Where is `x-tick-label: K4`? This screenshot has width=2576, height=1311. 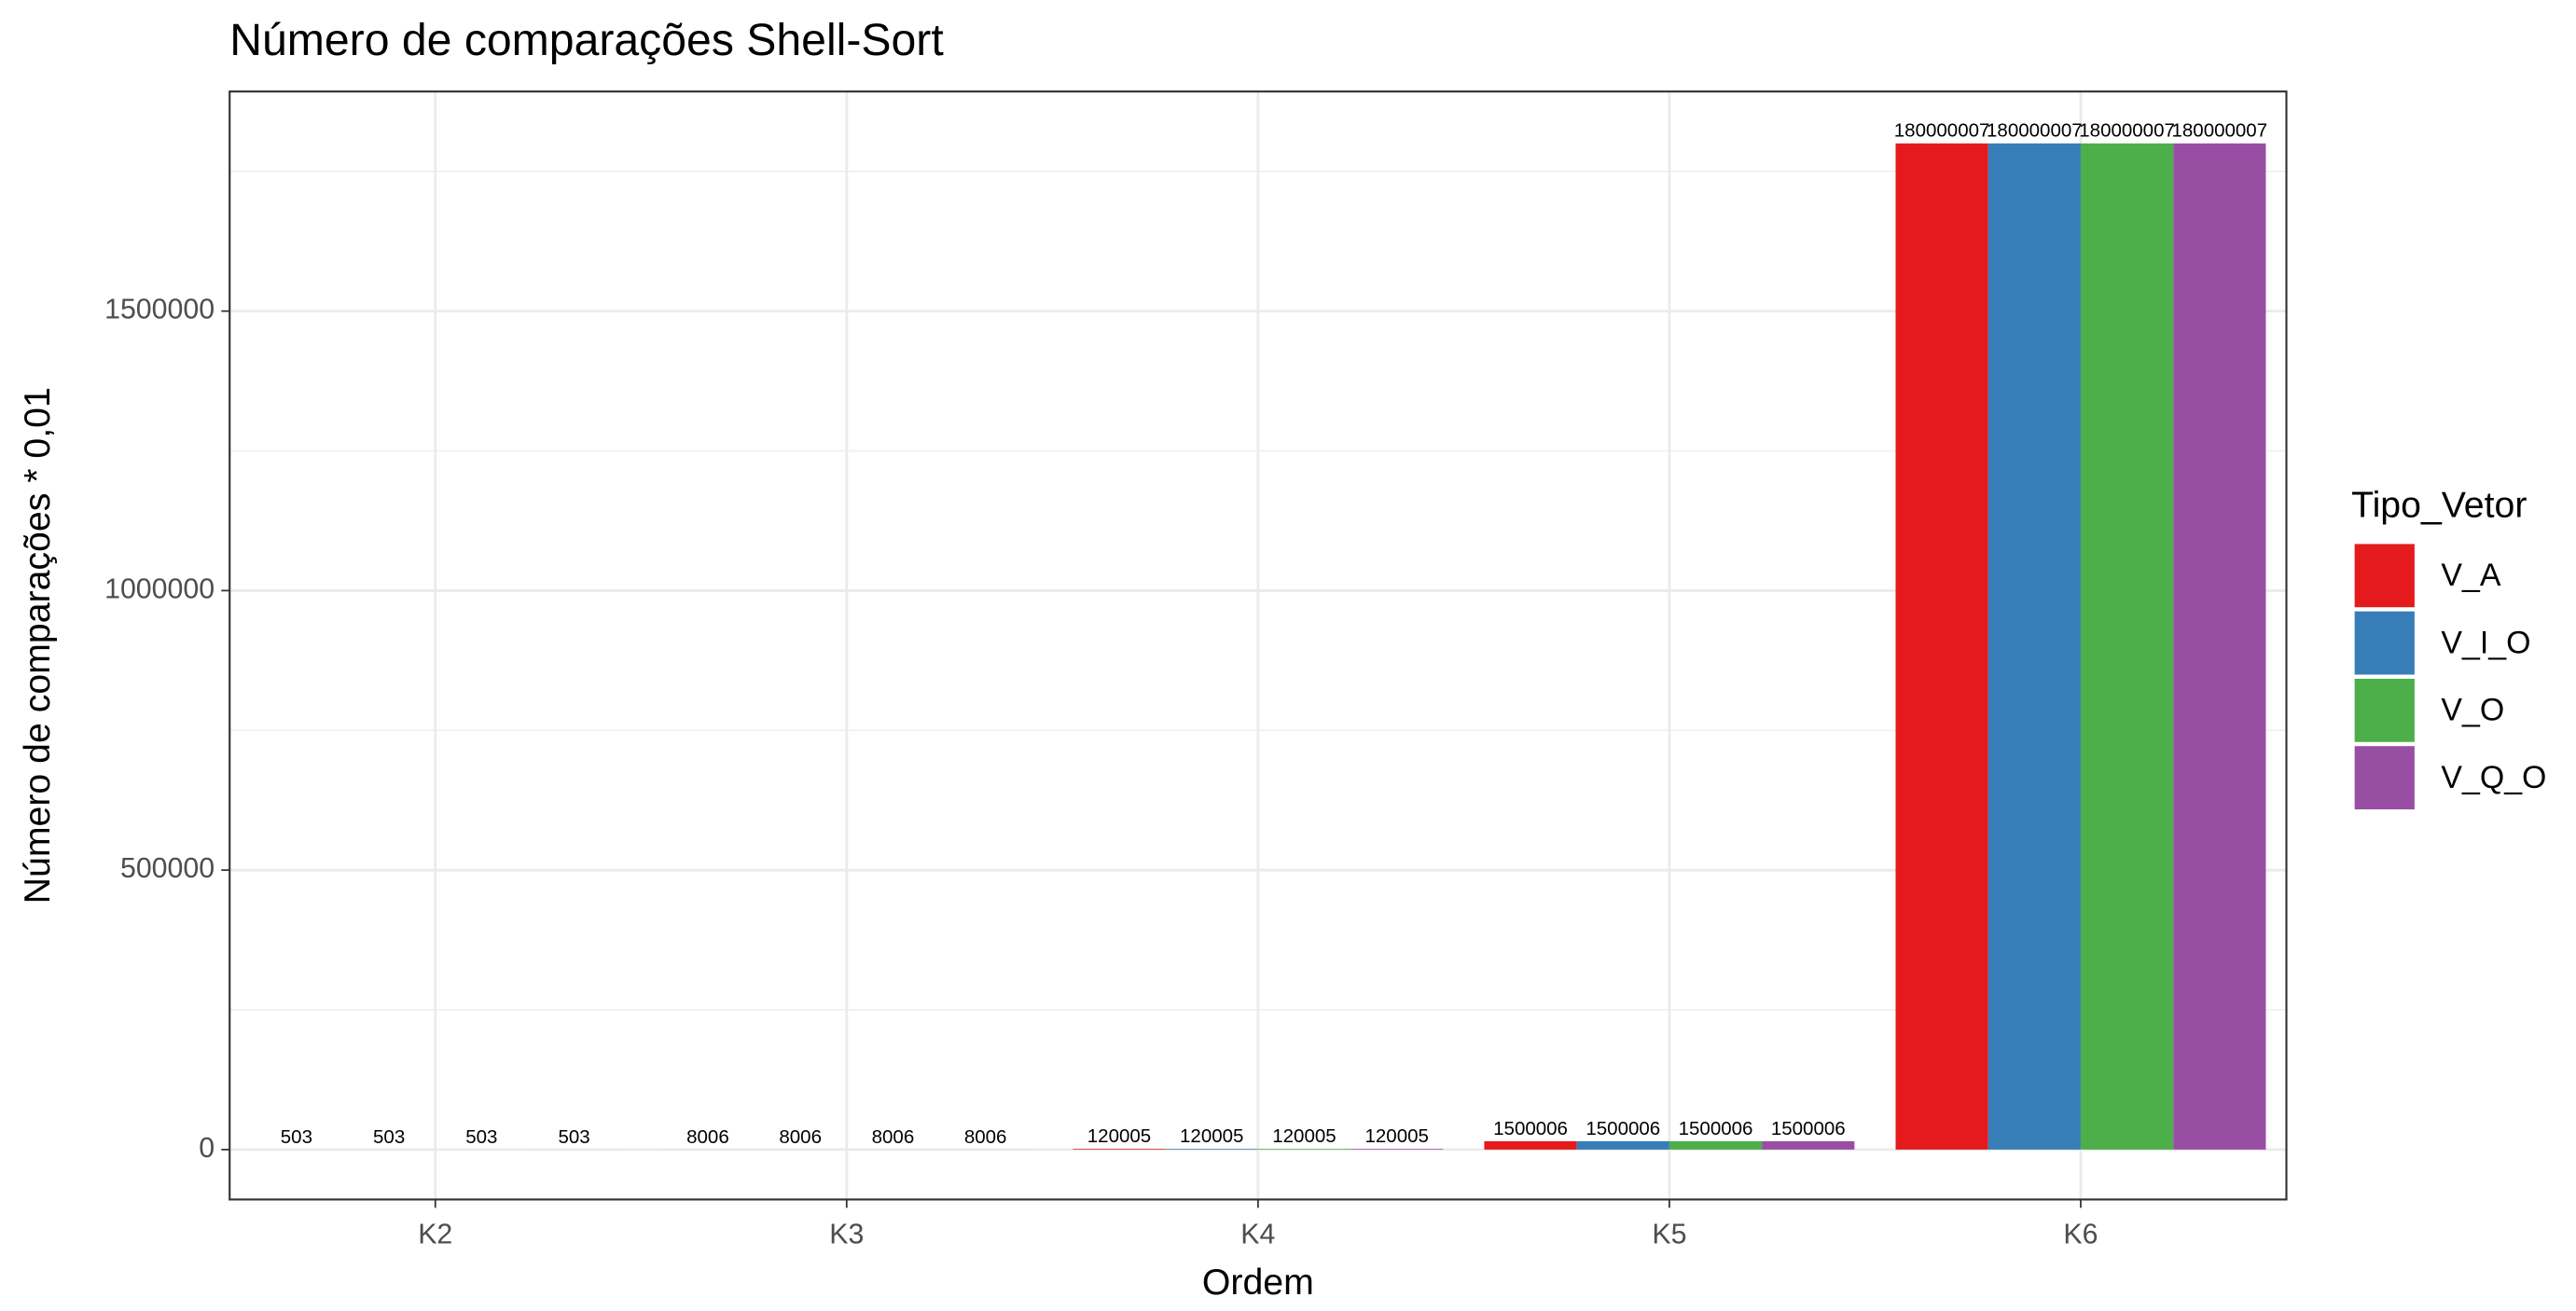 x-tick-label: K4 is located at coordinates (1257, 1235).